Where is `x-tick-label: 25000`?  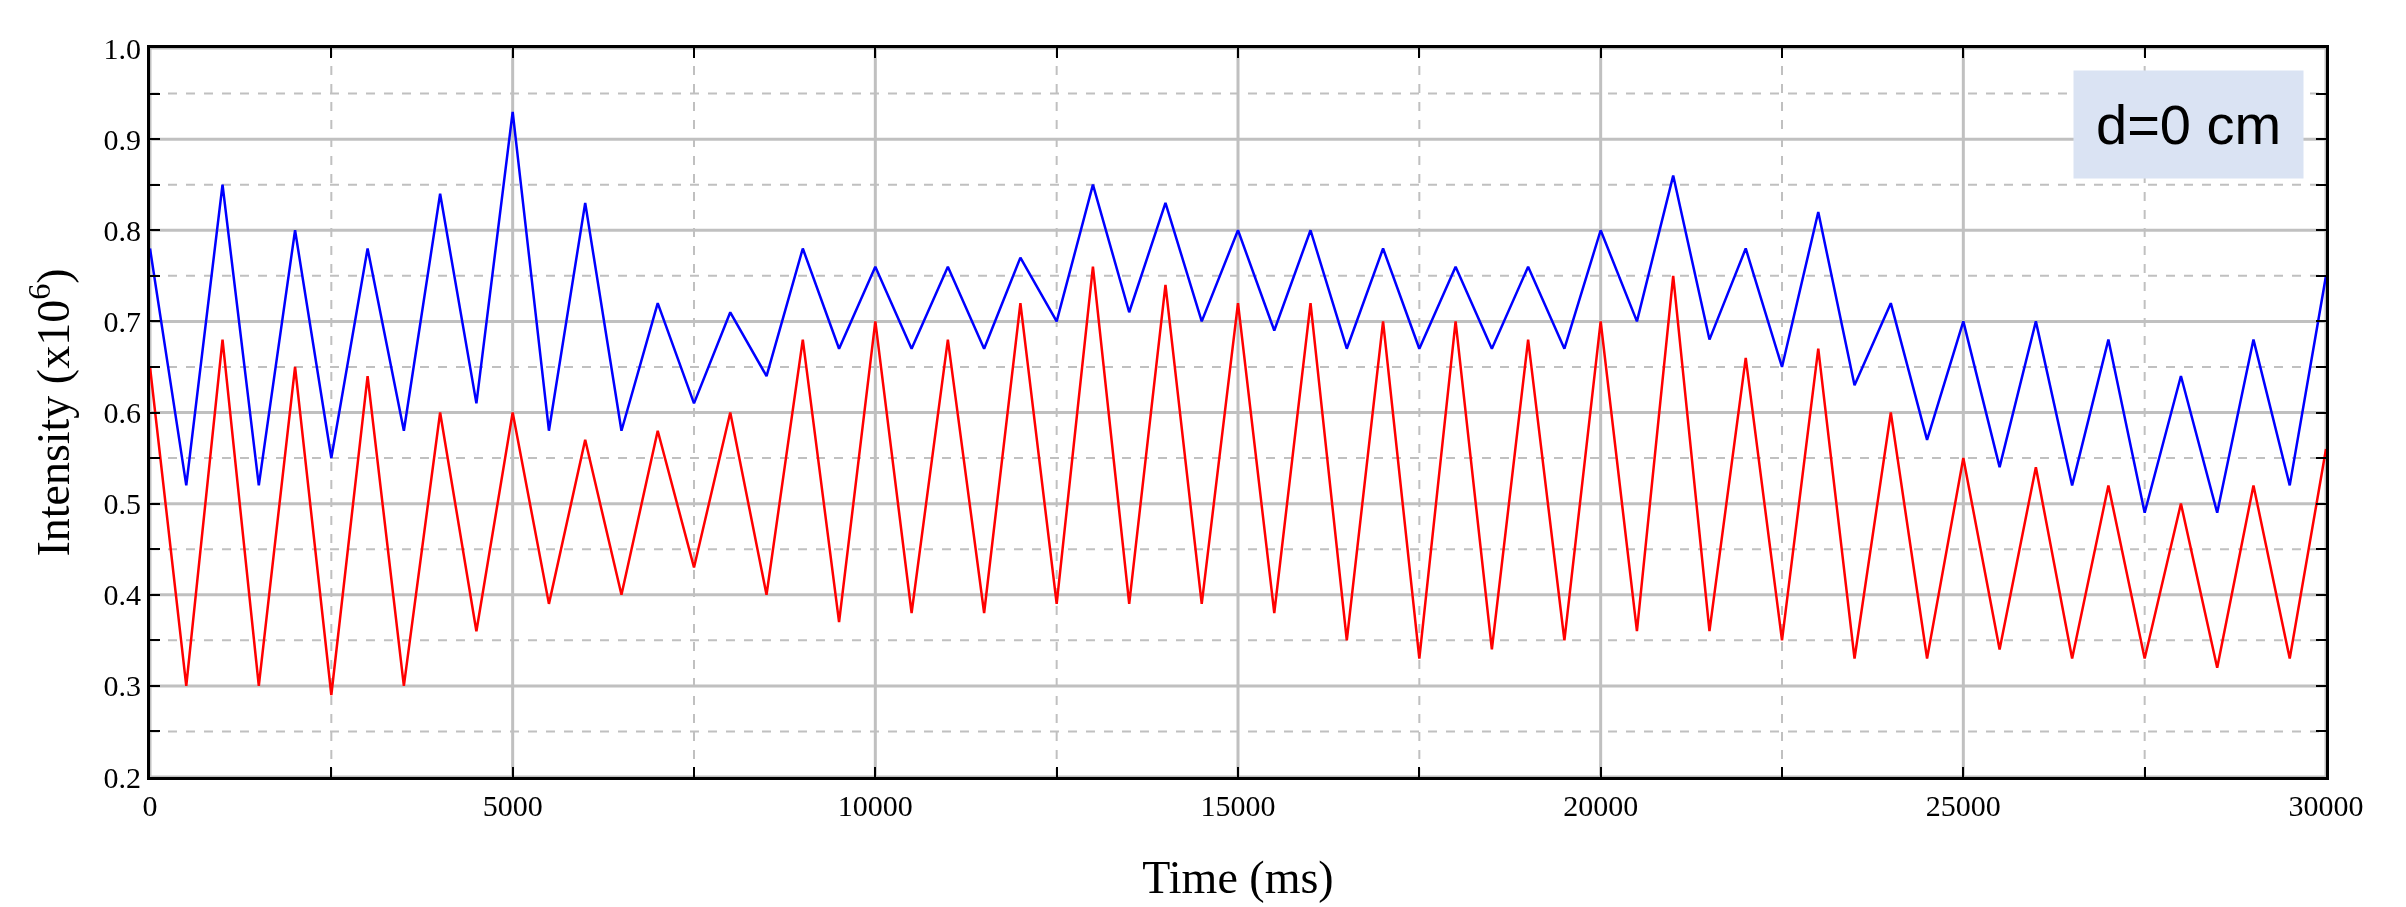 x-tick-label: 25000 is located at coordinates (1963, 805).